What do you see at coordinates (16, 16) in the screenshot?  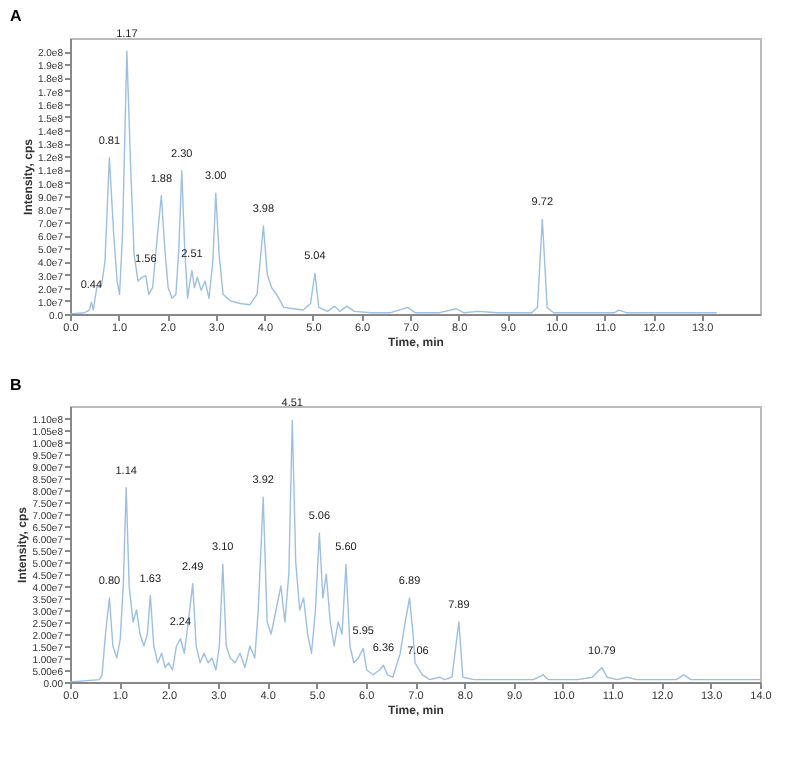 I see `chart-title: A` at bounding box center [16, 16].